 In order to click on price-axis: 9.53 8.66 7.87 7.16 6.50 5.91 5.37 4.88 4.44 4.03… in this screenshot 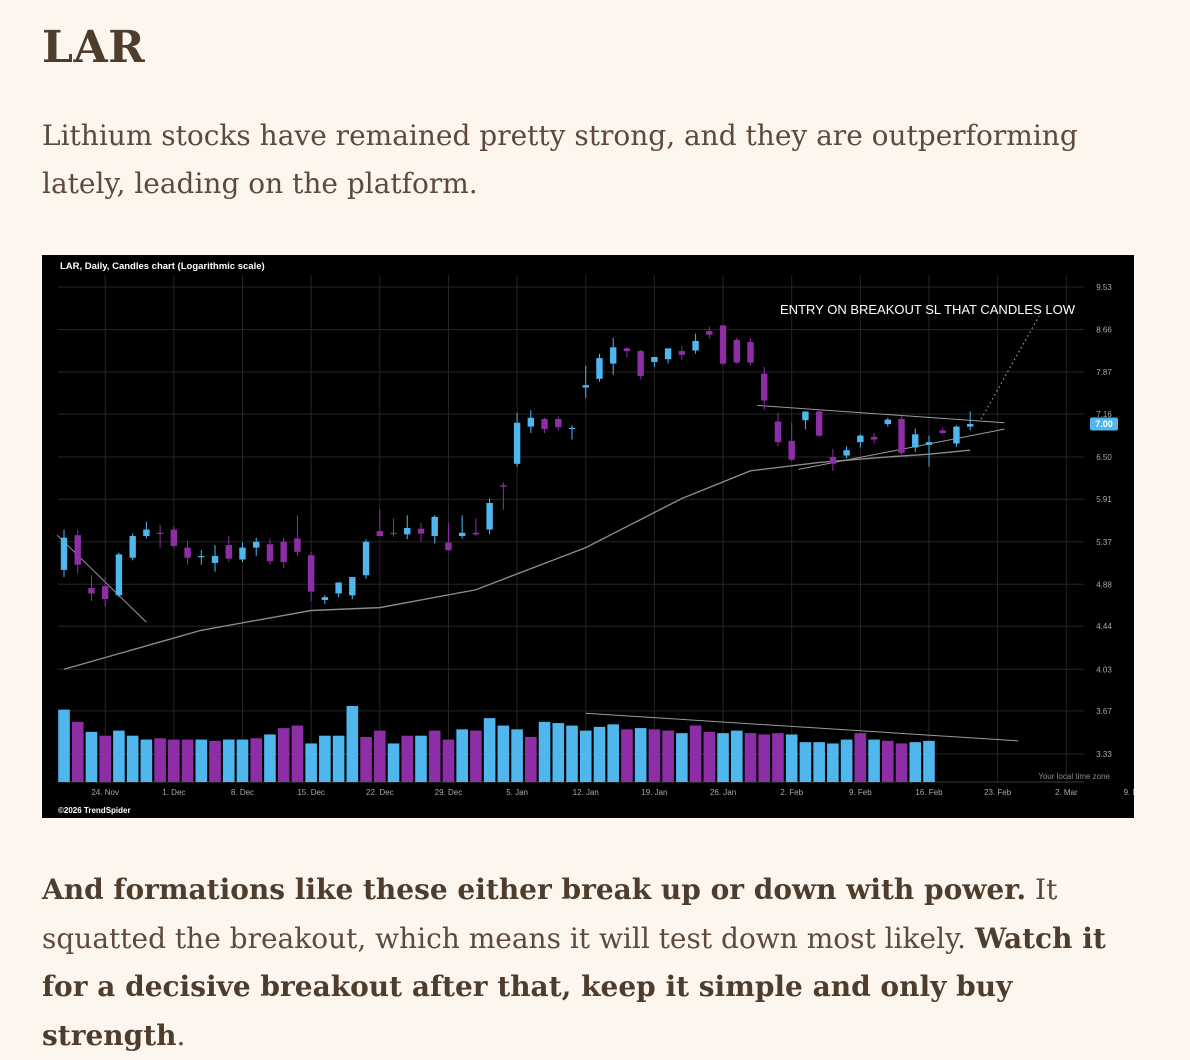, I will do `click(1104, 521)`.